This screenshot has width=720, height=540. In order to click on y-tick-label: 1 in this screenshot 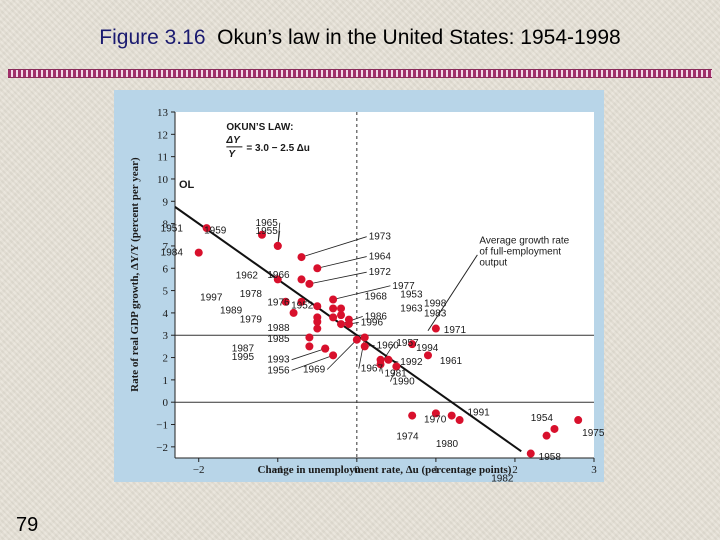, I will do `click(166, 381)`.